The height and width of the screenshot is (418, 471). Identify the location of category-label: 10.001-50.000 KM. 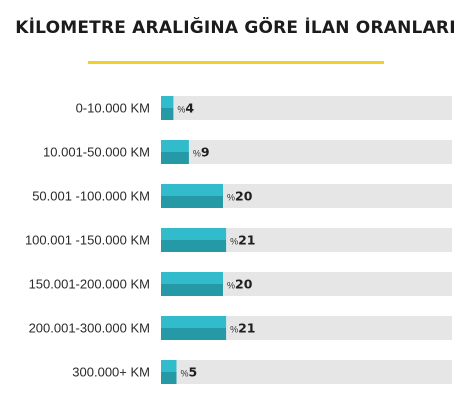
(96, 152).